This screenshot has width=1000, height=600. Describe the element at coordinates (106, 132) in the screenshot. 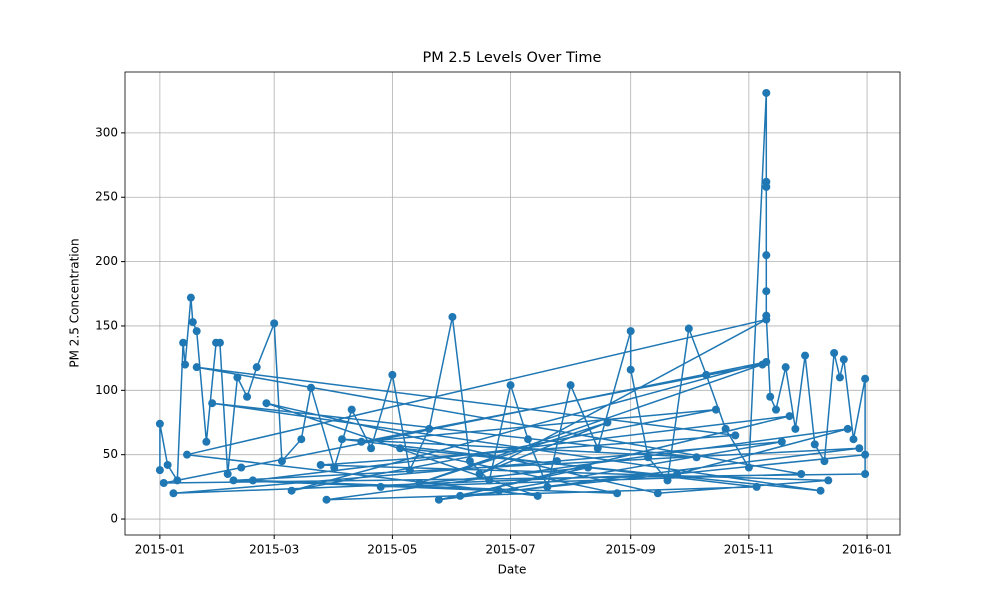

I see `y-tick-label: 300` at that location.